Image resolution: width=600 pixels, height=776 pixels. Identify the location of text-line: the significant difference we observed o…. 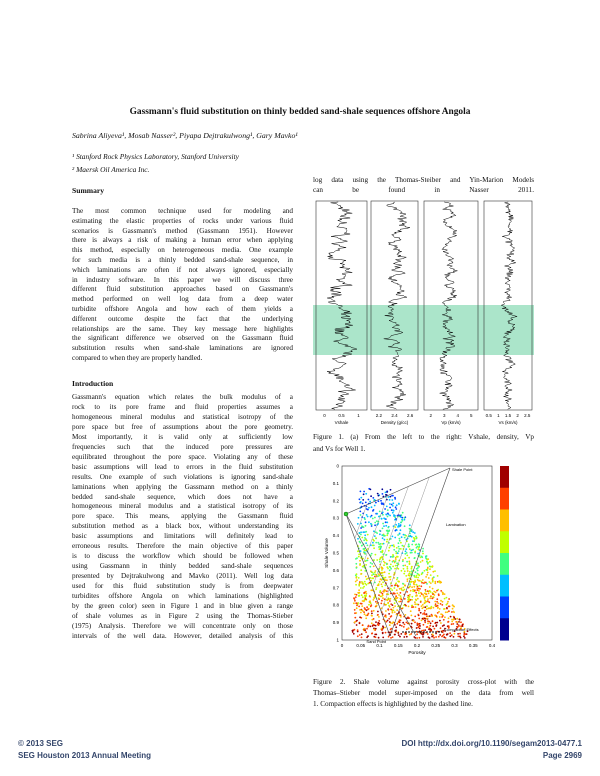
(182, 338).